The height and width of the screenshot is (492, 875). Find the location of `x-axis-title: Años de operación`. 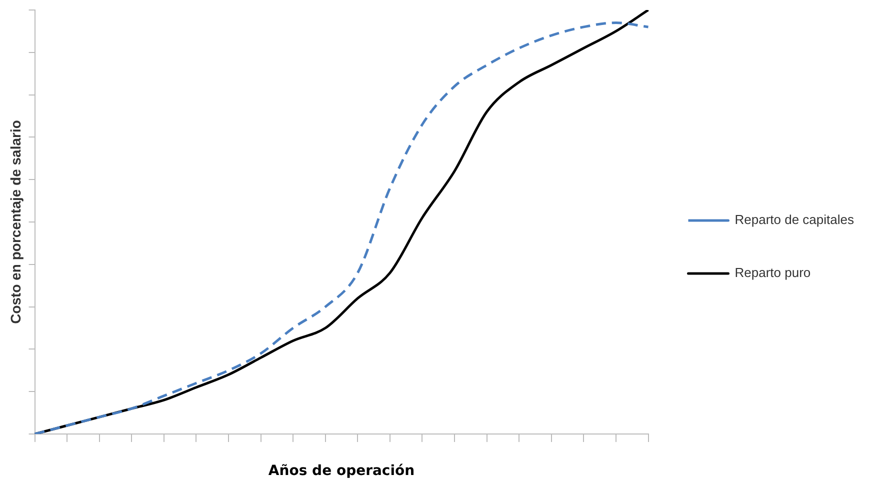

x-axis-title: Años de operación is located at coordinates (341, 471).